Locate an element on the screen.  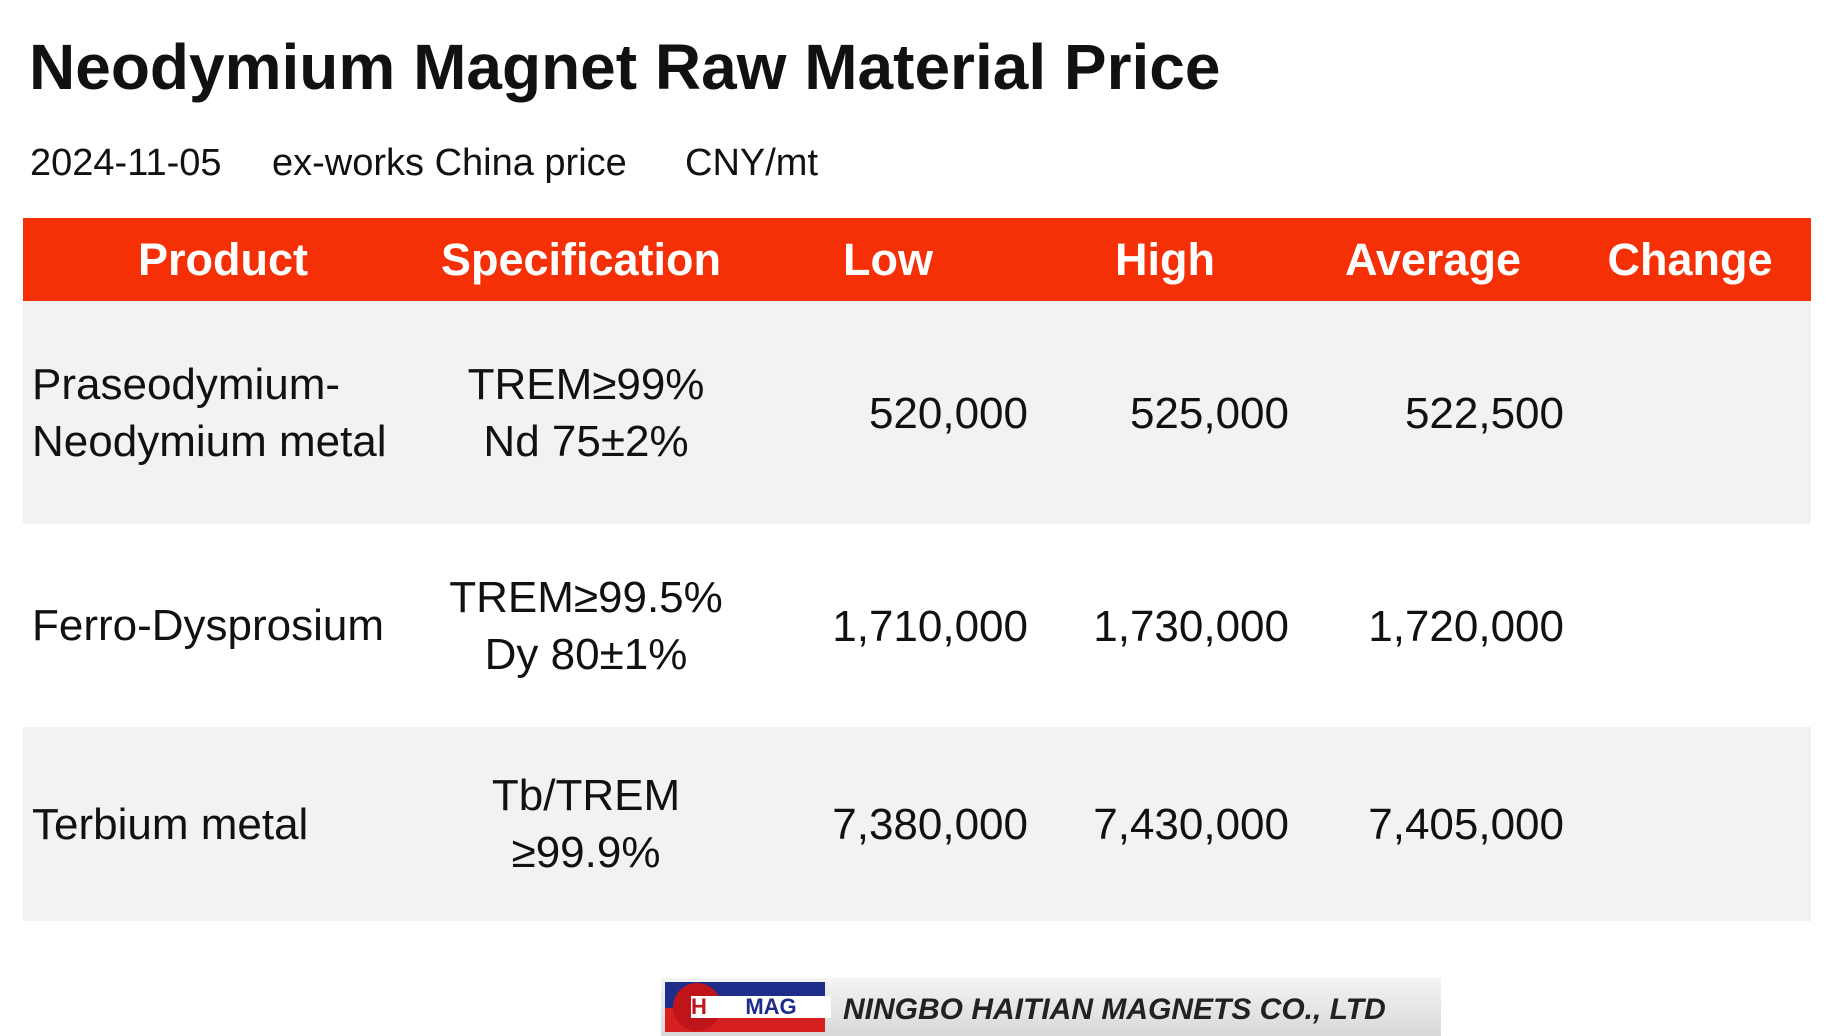
basis: ex-works China price is located at coordinates (449, 163).